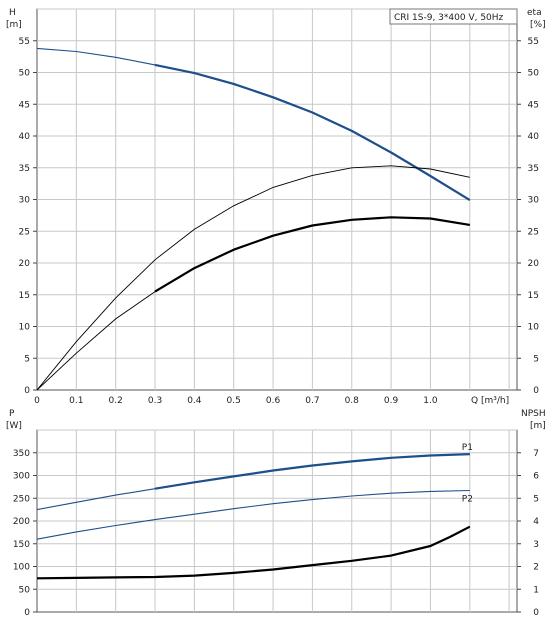  Describe the element at coordinates (21, 545) in the screenshot. I see `left-tick-label: 150` at that location.